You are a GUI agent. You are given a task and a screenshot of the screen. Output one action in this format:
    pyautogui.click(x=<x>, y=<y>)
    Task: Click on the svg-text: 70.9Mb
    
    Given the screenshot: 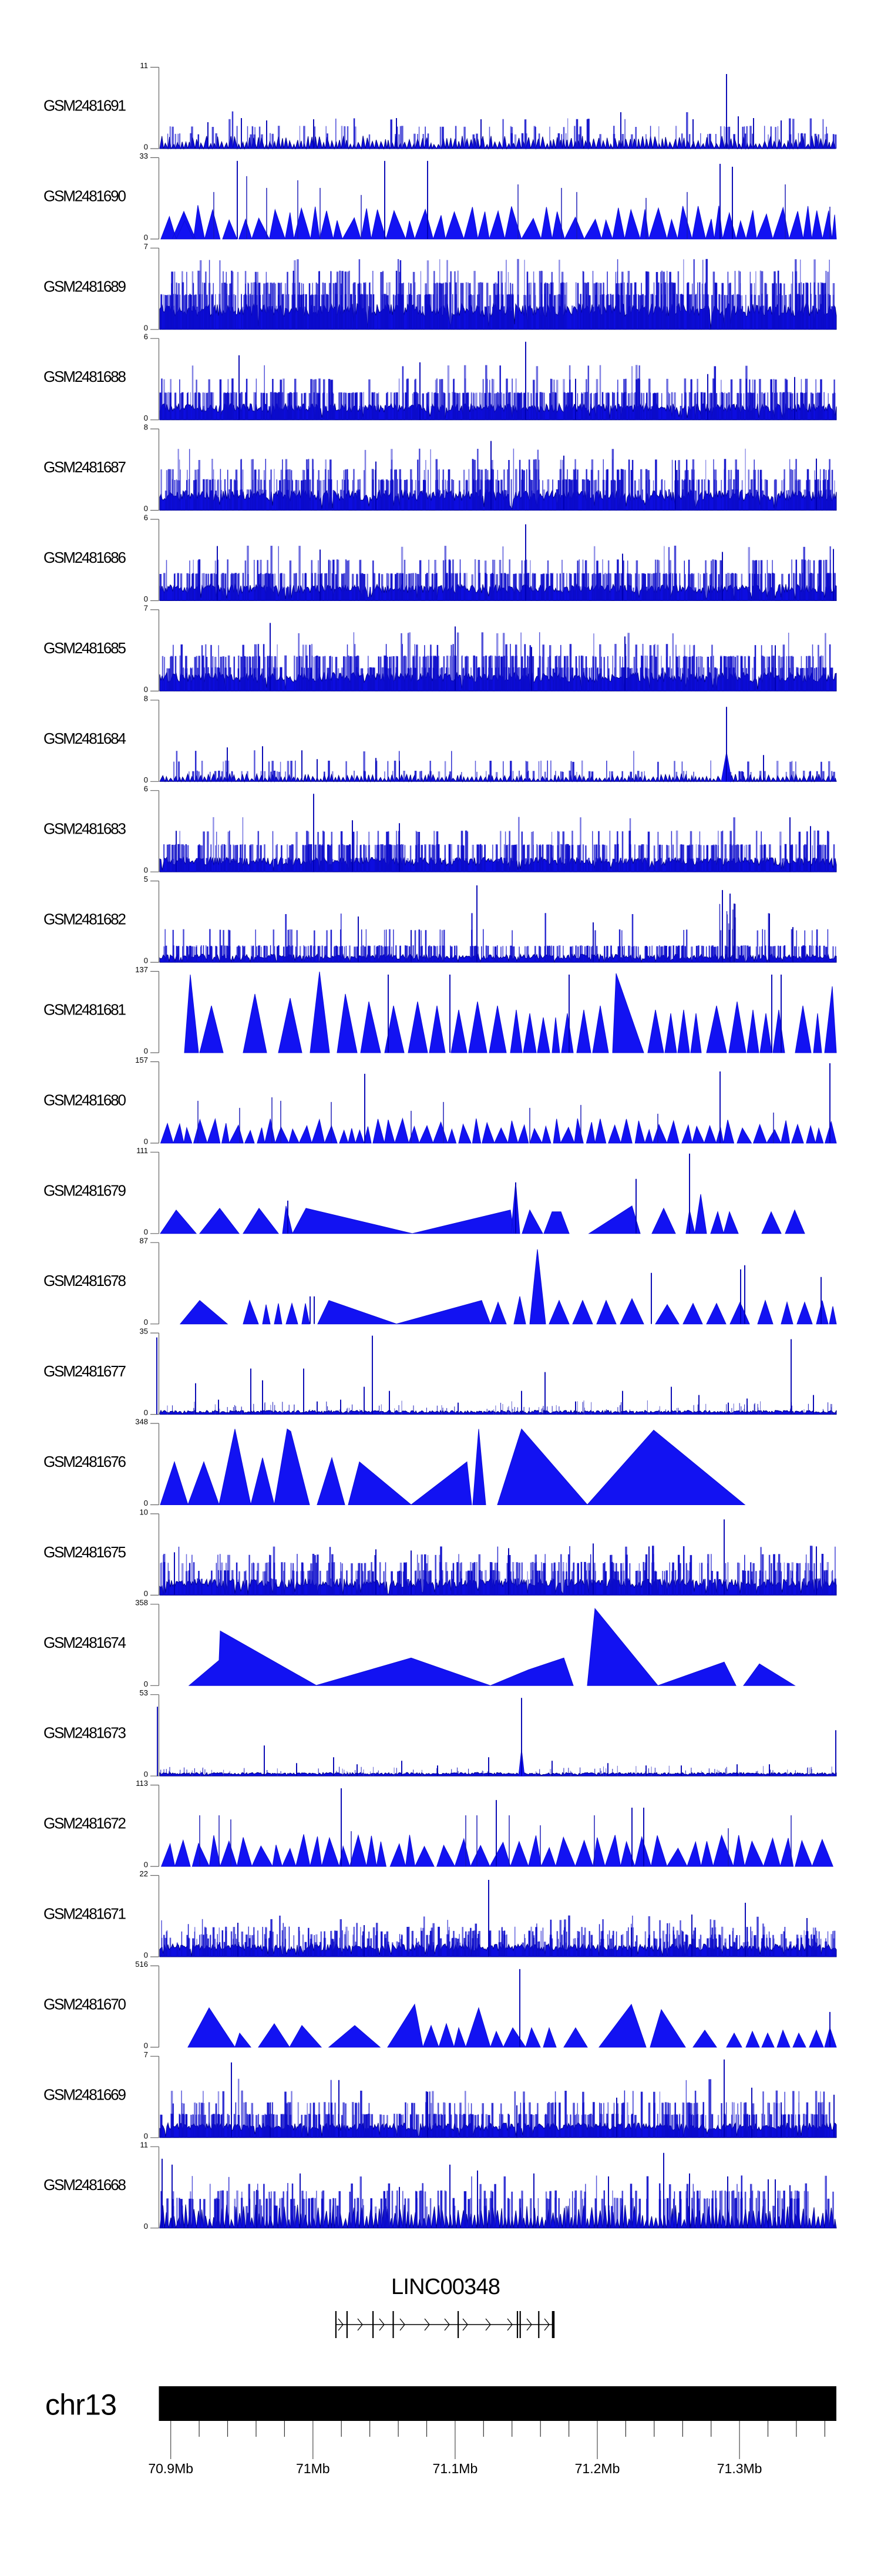 What is the action you would take?
    pyautogui.click(x=170, y=2468)
    